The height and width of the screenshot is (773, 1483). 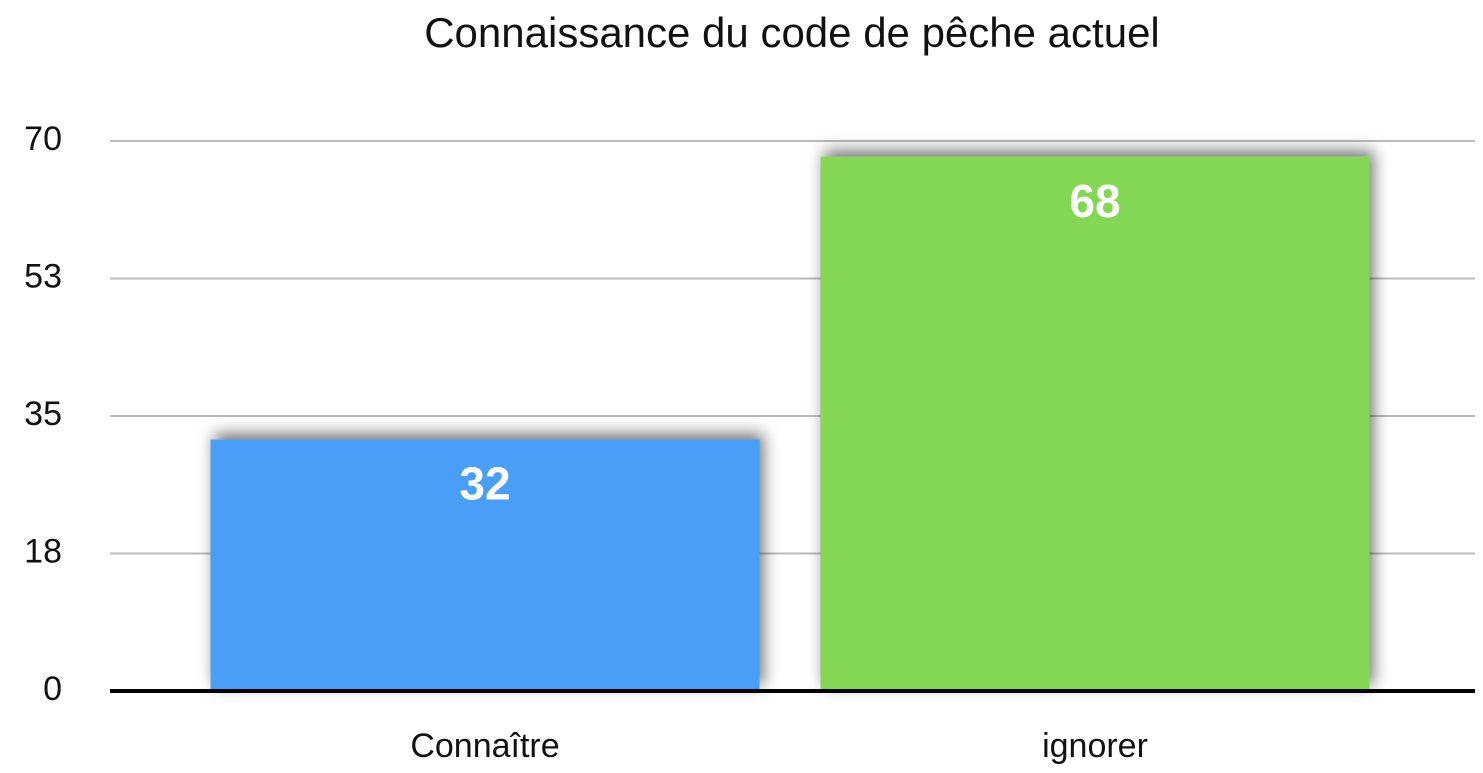 I want to click on bar, so click(x=485, y=565).